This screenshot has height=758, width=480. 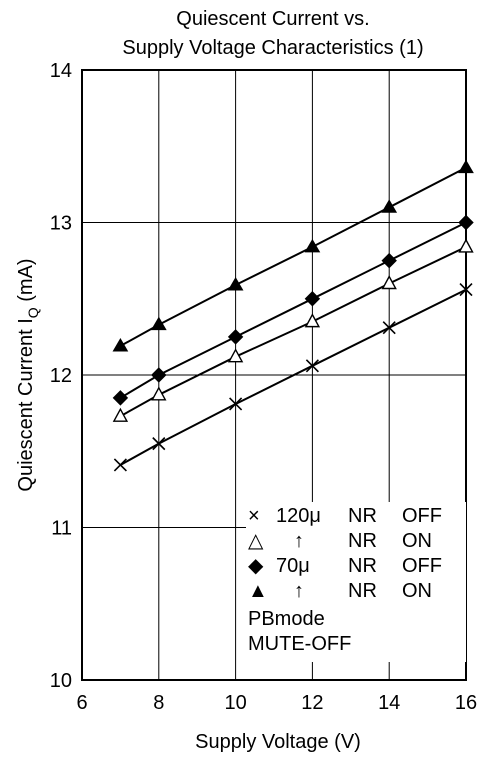 I want to click on legend-symbol-cross: ×, so click(x=254, y=516).